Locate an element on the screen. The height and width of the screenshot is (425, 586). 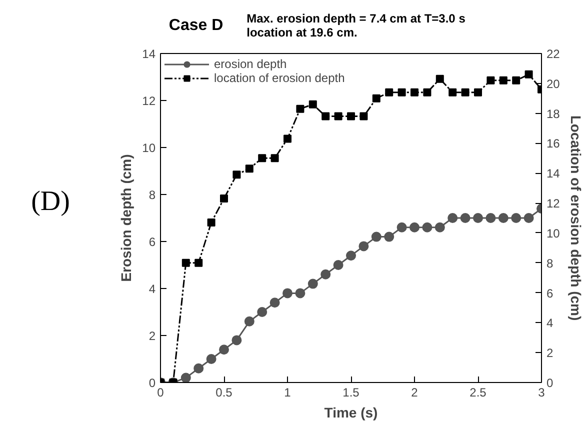
x-tick-label: 2.5 is located at coordinates (478, 393).